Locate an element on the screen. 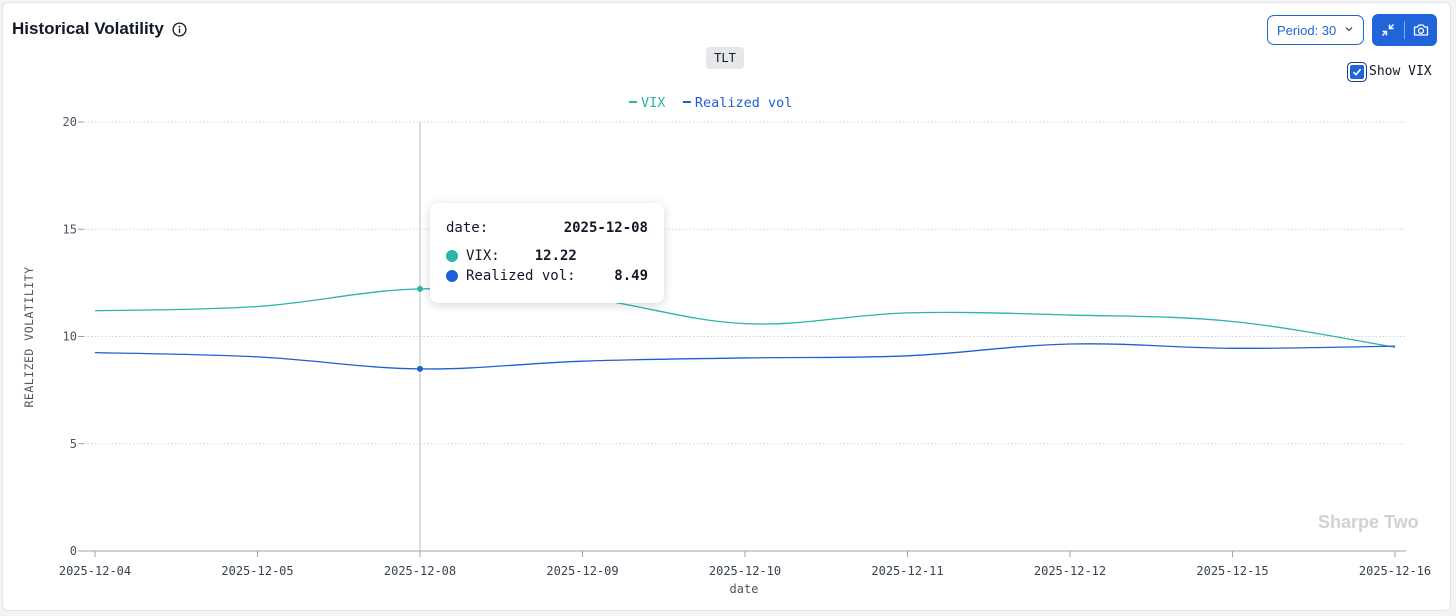 Image resolution: width=1456 pixels, height=616 pixels. collapse-icon is located at coordinates (1388, 30).